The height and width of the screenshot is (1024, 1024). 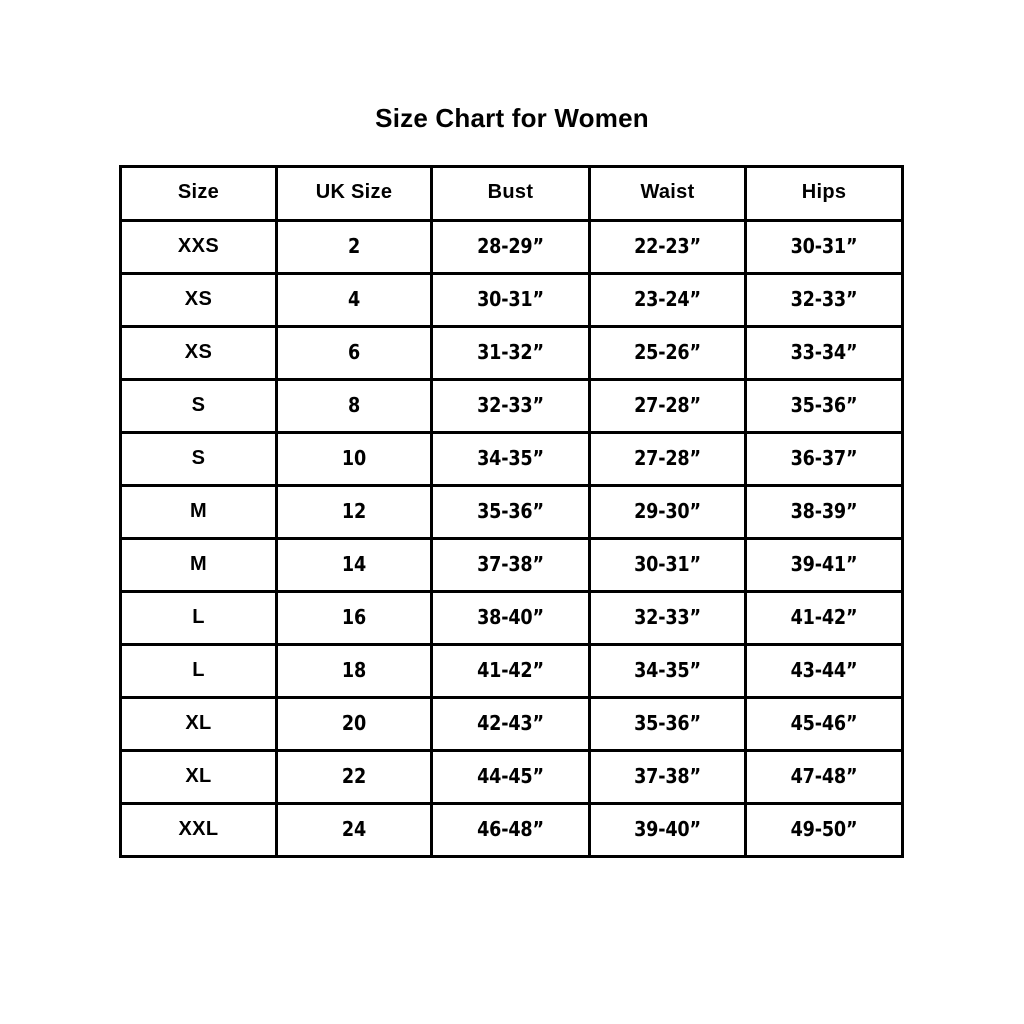 What do you see at coordinates (667, 618) in the screenshot?
I see `cell-waist: 32-33”` at bounding box center [667, 618].